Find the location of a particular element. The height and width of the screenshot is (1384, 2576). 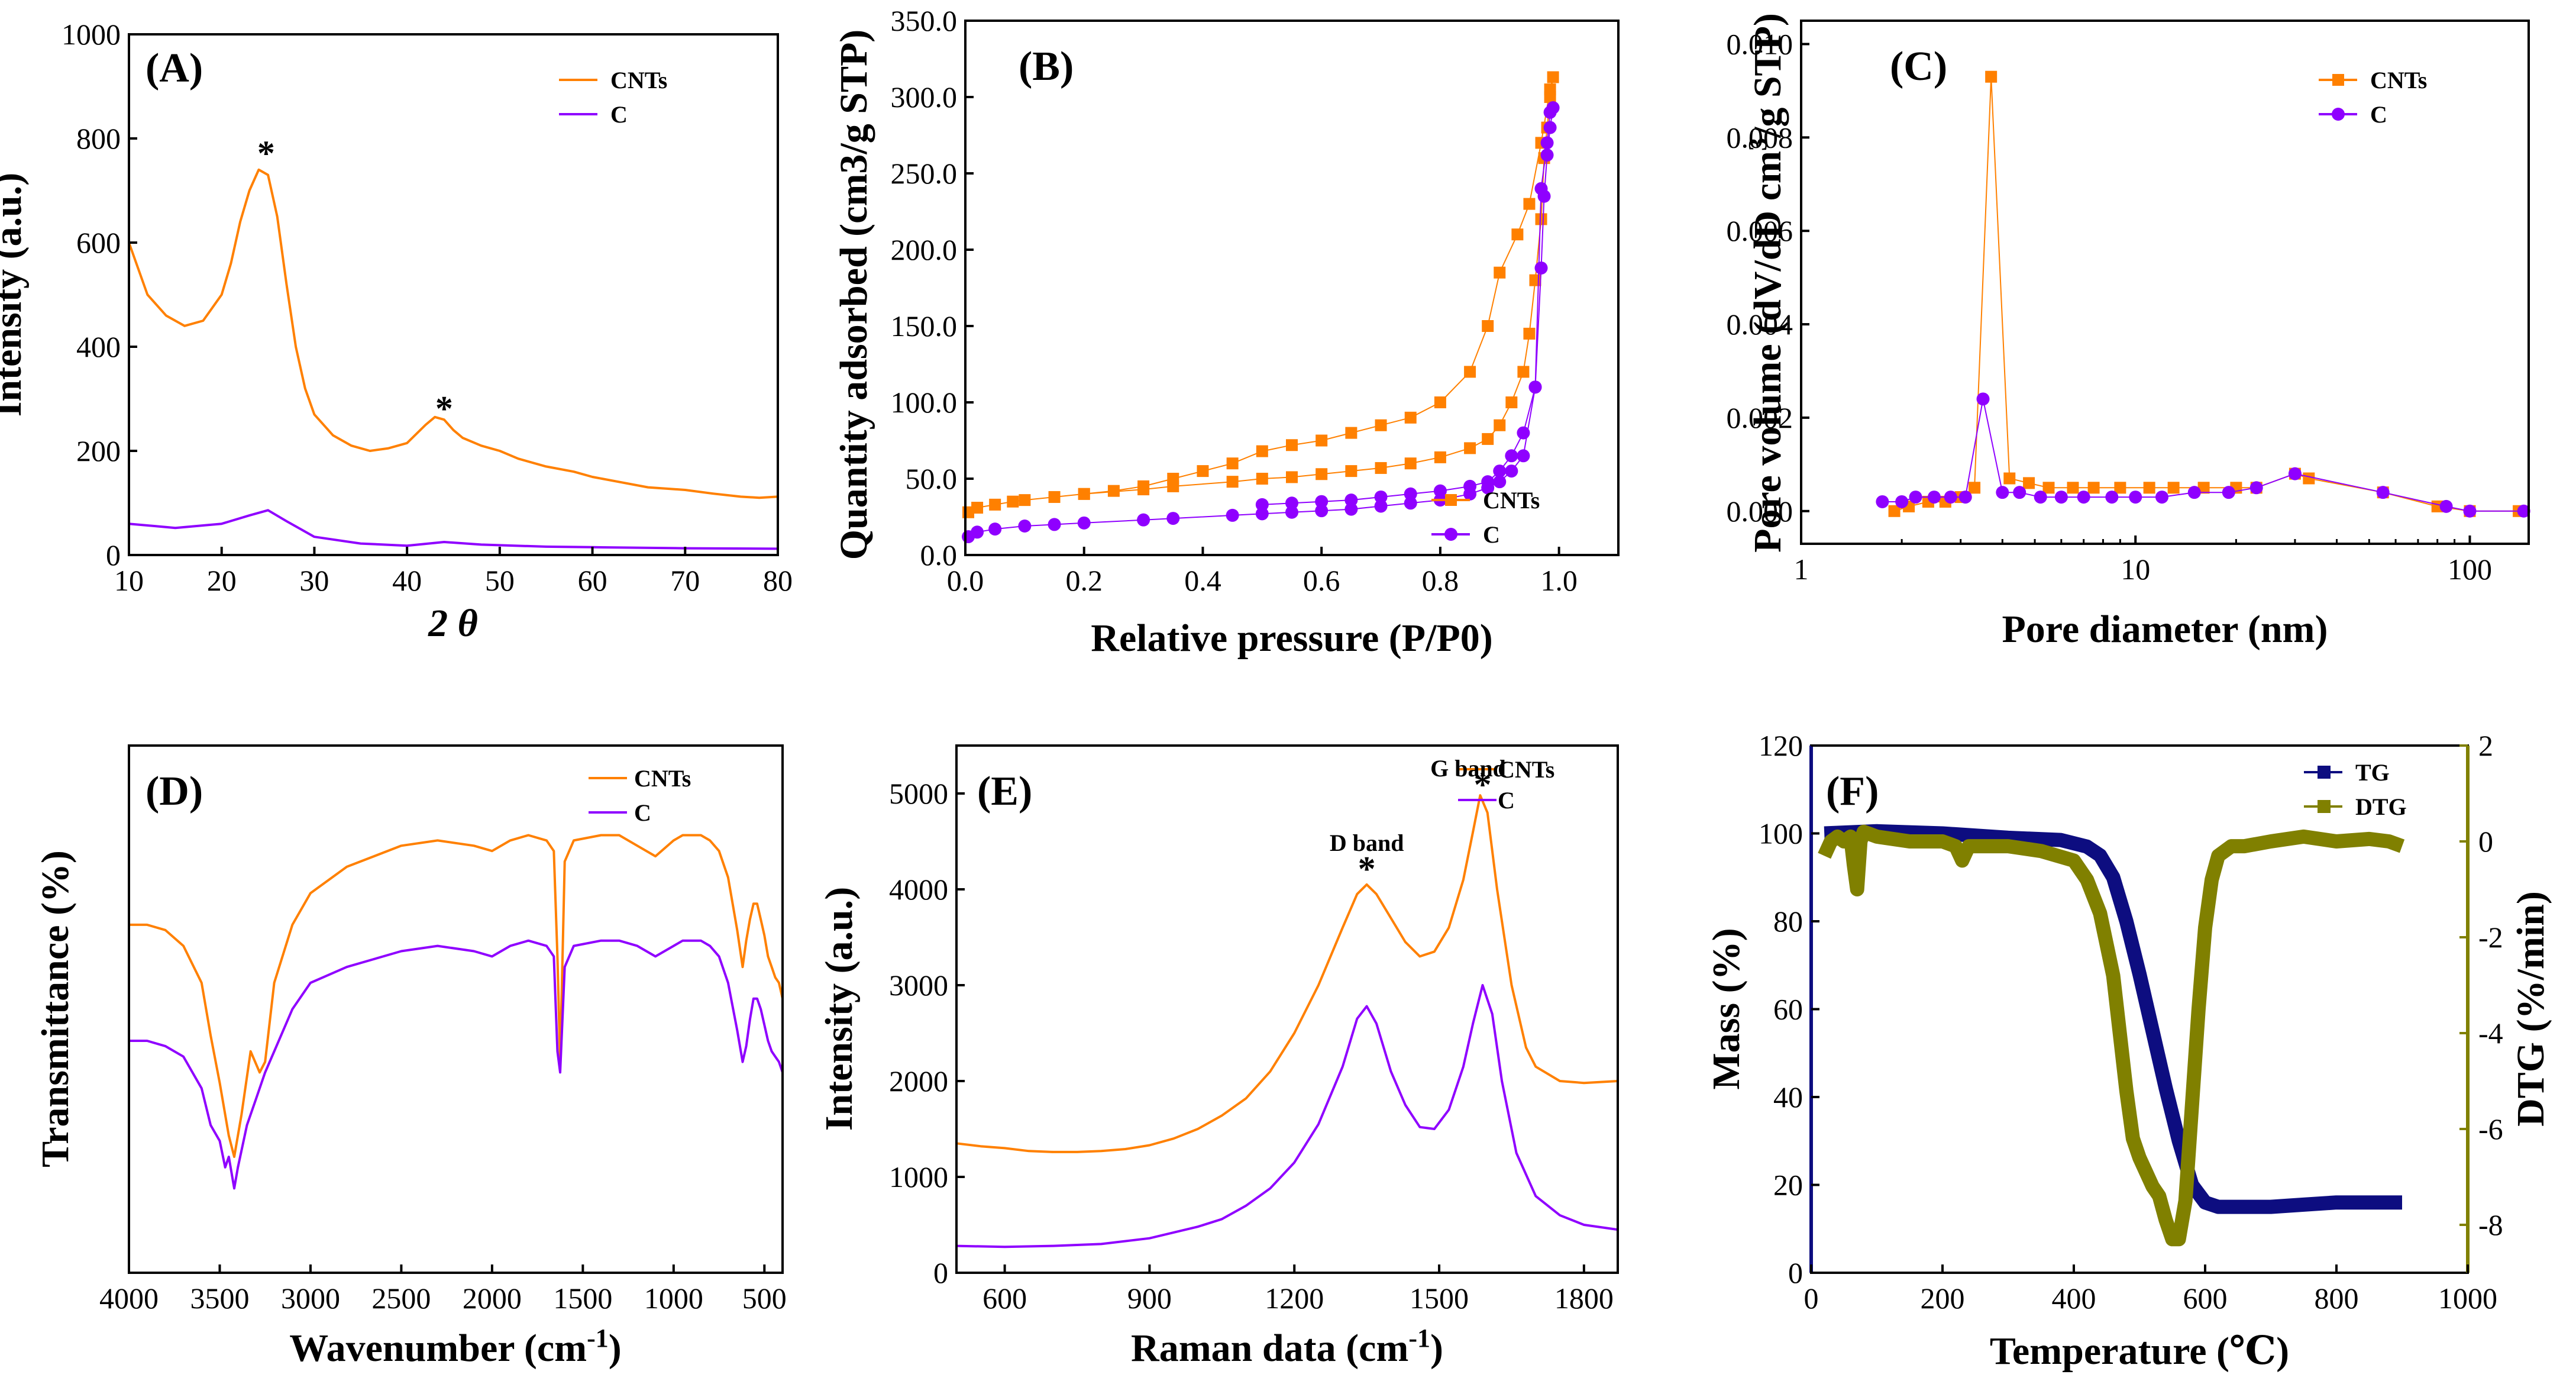

x-tick-label: 2500 is located at coordinates (401, 1299).